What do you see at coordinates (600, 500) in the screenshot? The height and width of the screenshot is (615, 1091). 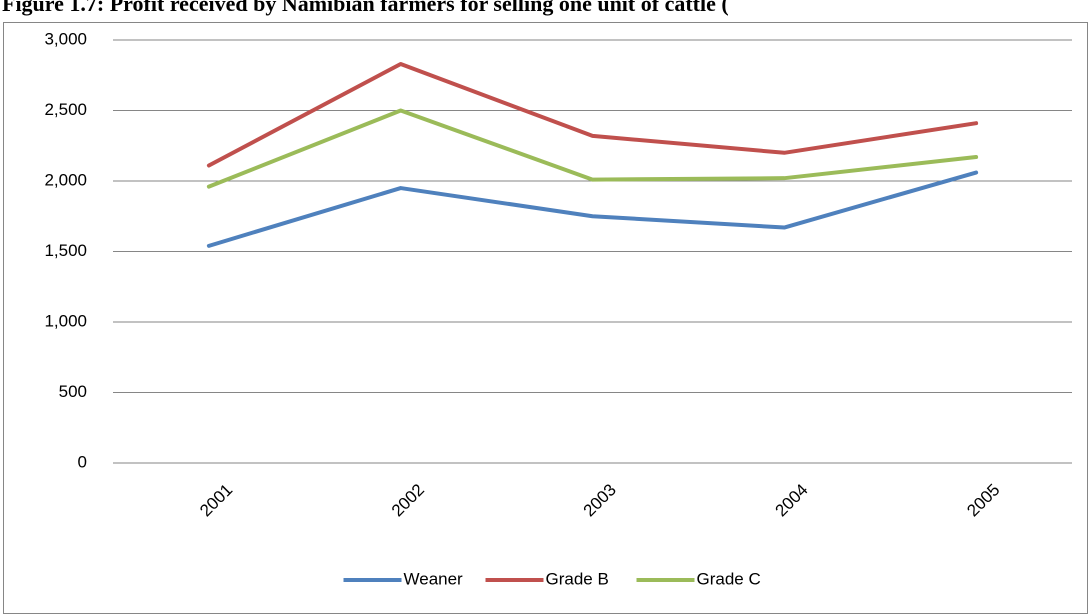 I see `x-tick-label: 2003` at bounding box center [600, 500].